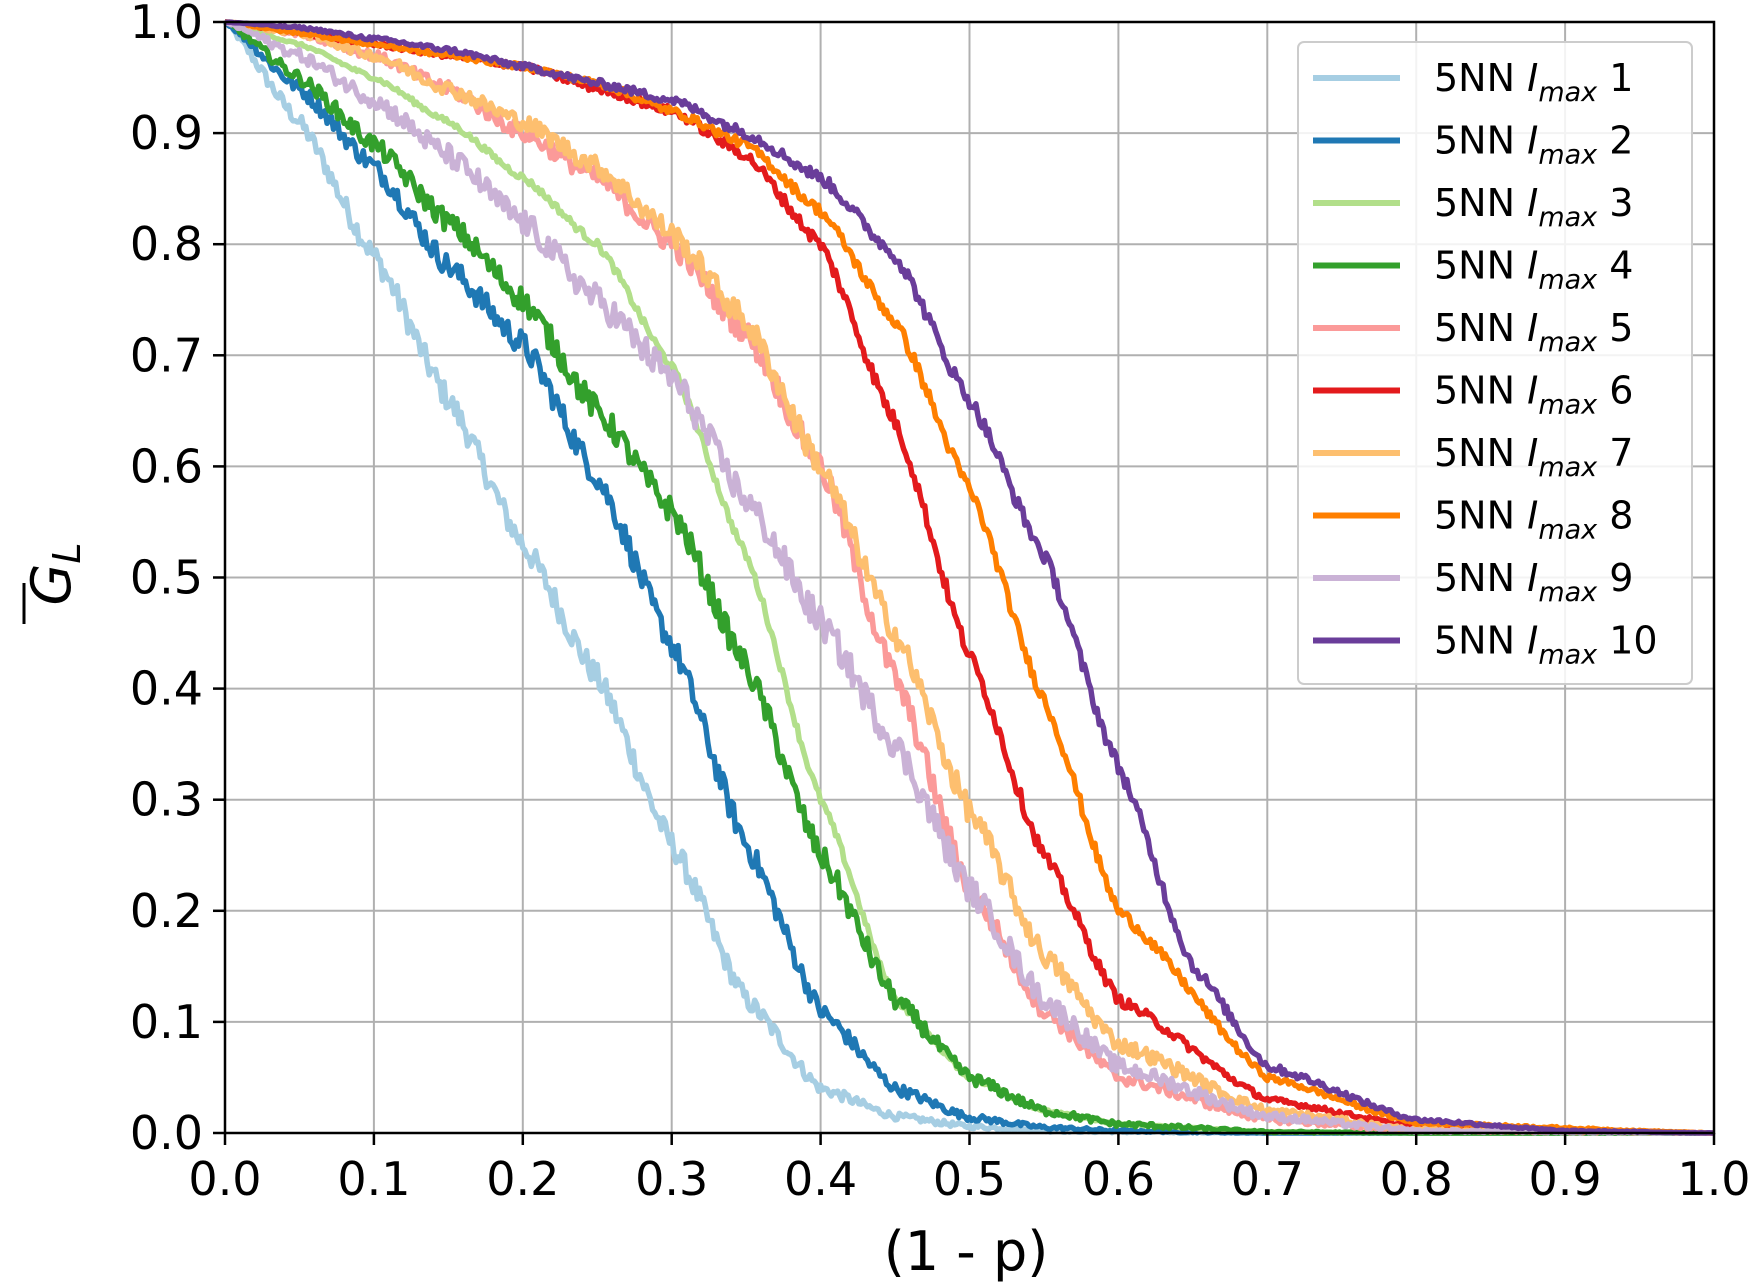  I want to click on legend-label: 5NN Imax 1, so click(1533, 82).